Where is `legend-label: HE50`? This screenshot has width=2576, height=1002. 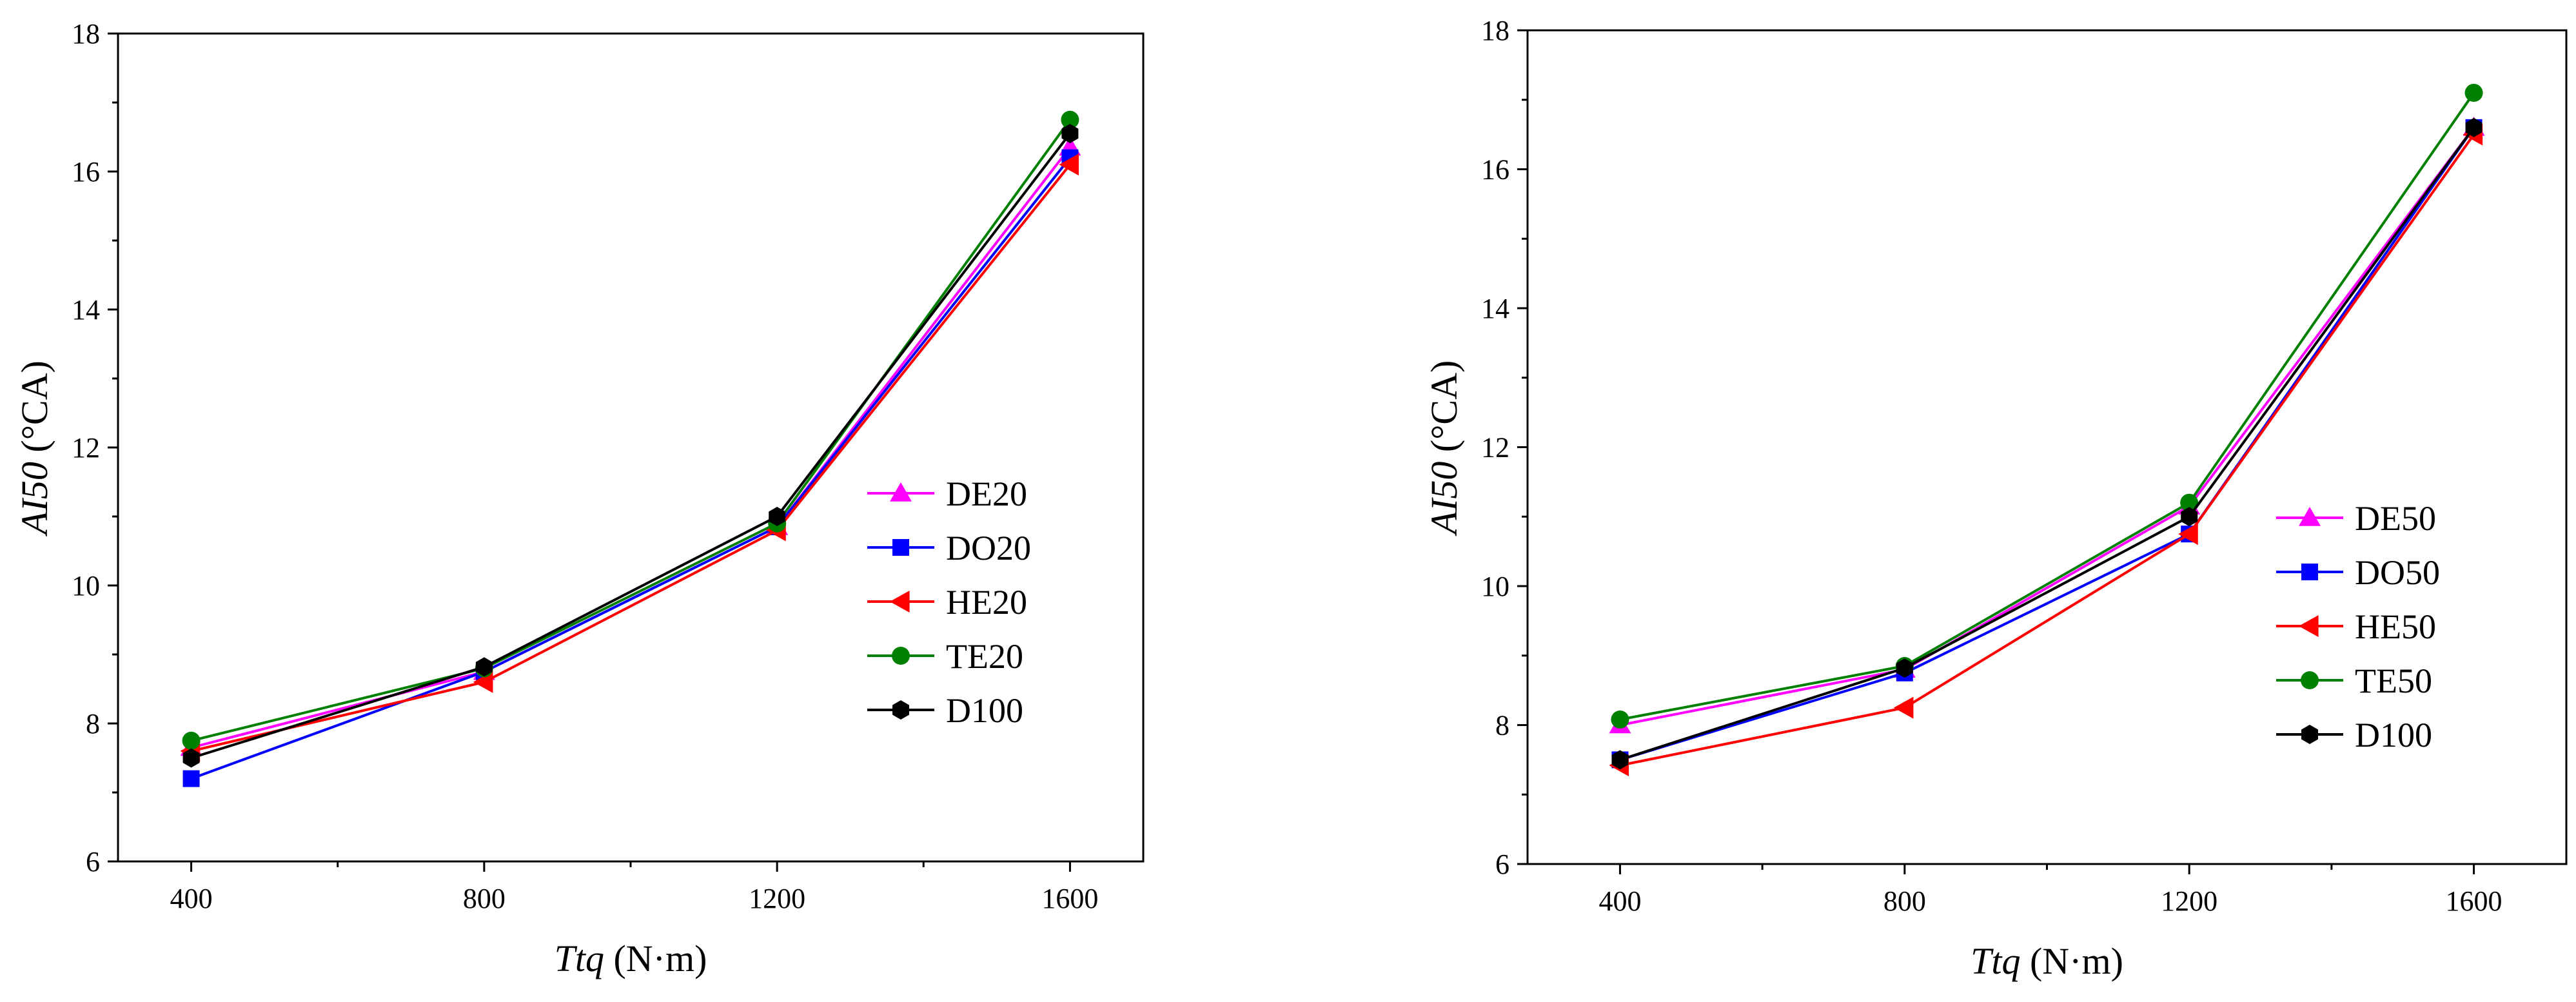 legend-label: HE50 is located at coordinates (2395, 626).